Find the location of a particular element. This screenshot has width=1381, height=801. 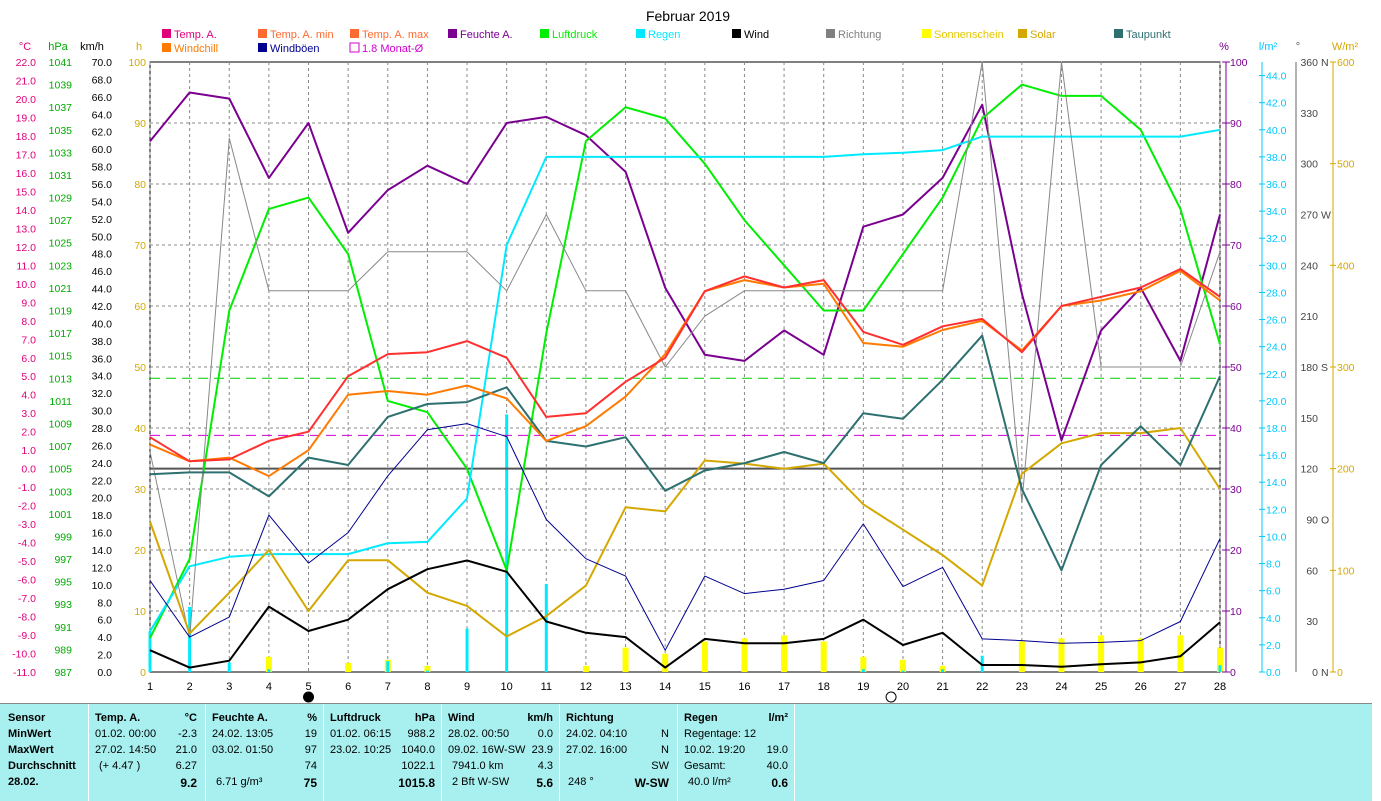

stats-press-max-val: 1040.0 is located at coordinates (418, 750).